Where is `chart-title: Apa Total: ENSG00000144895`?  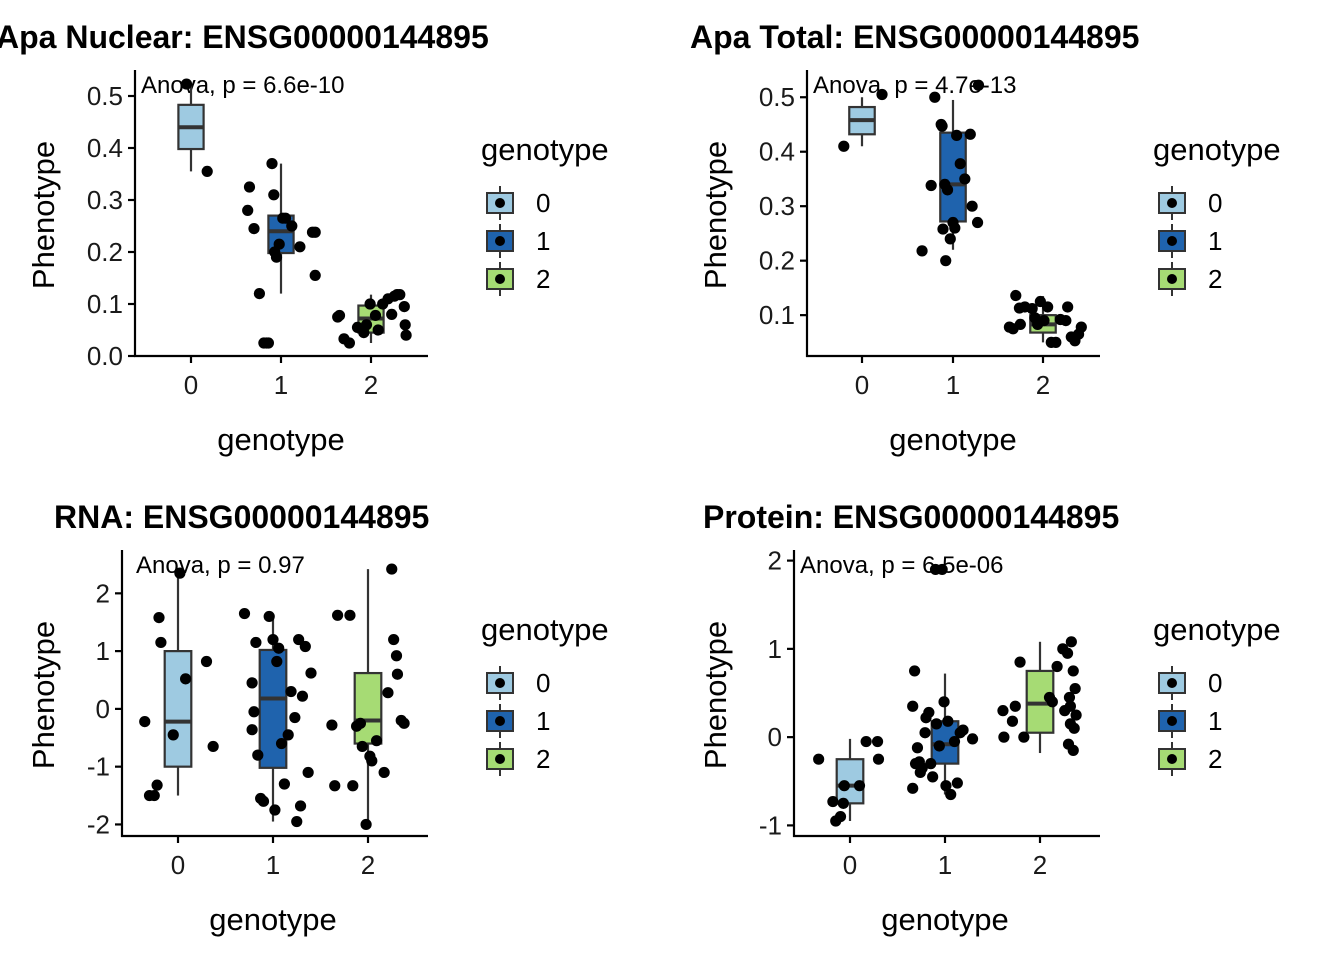
chart-title: Apa Total: ENSG00000144895 is located at coordinates (914, 37).